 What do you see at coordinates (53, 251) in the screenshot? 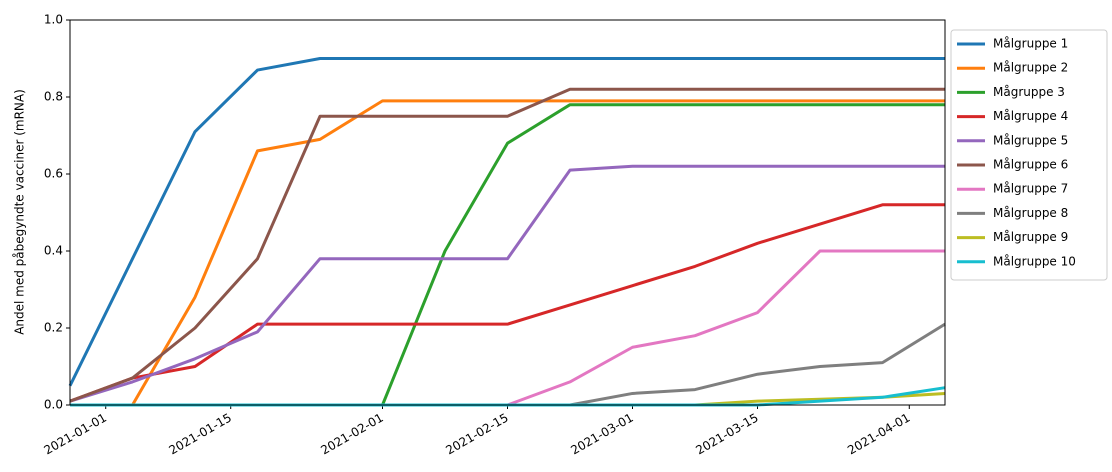
I see `y-tick-label: 0.4` at bounding box center [53, 251].